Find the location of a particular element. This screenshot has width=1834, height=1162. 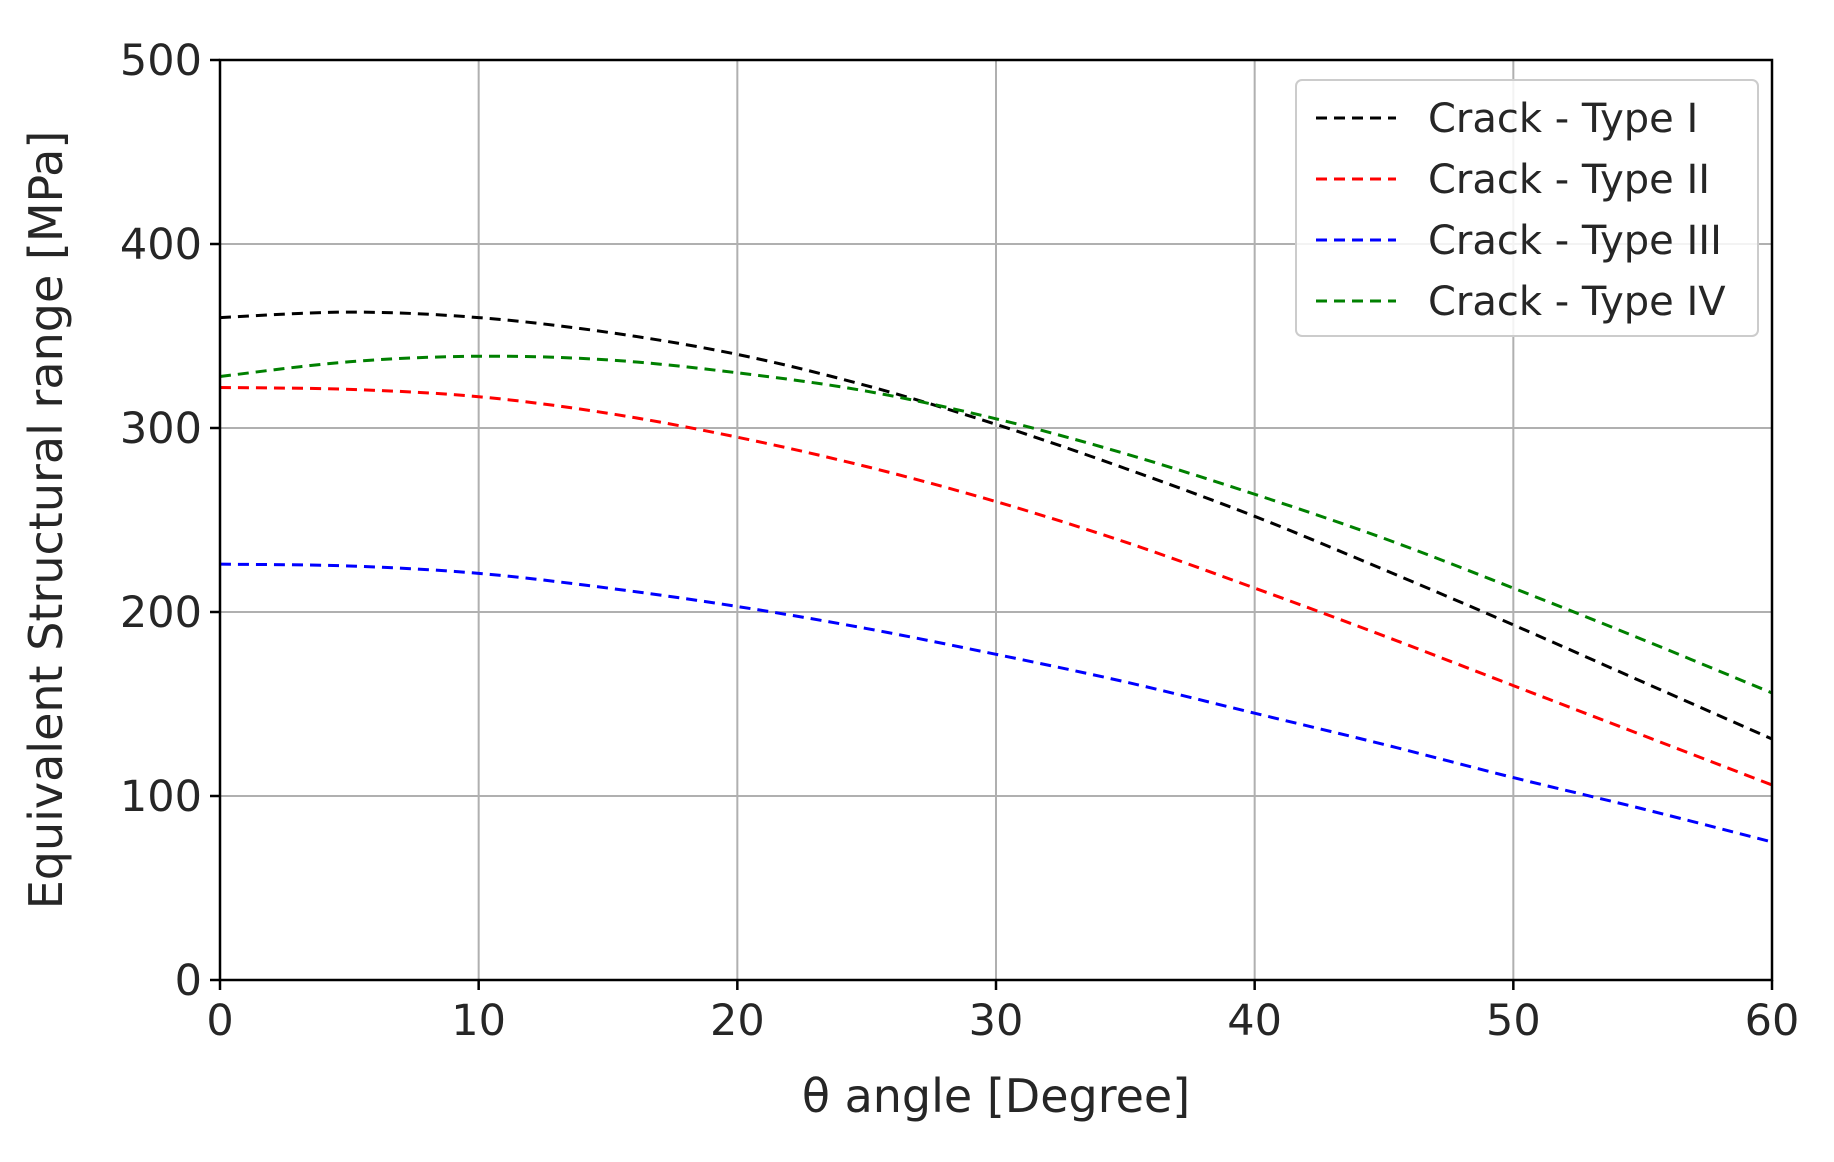

x-tick-label: 20 is located at coordinates (737, 1021).